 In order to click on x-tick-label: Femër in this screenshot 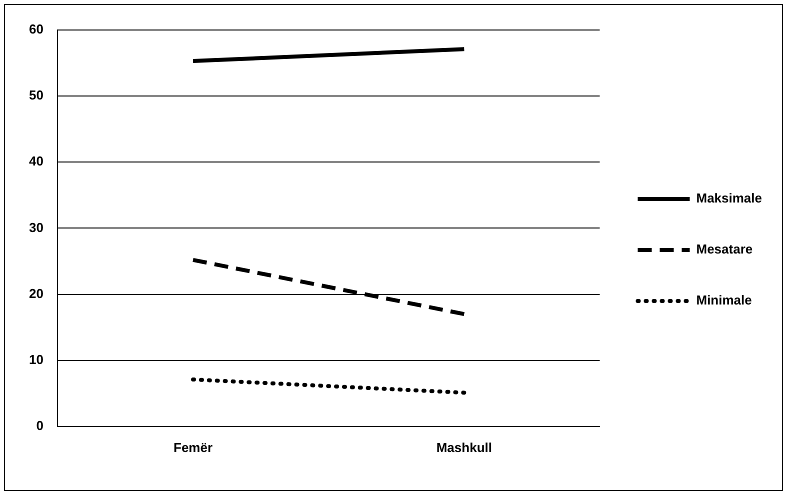, I will do `click(193, 447)`.